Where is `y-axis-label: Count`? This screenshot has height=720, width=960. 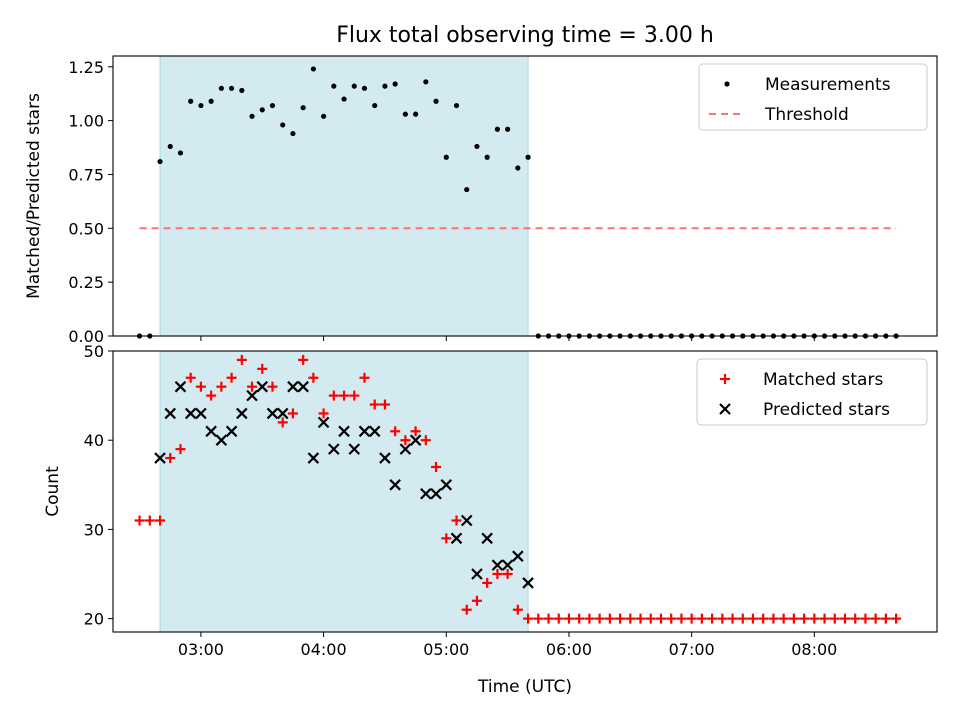
y-axis-label: Count is located at coordinates (53, 491).